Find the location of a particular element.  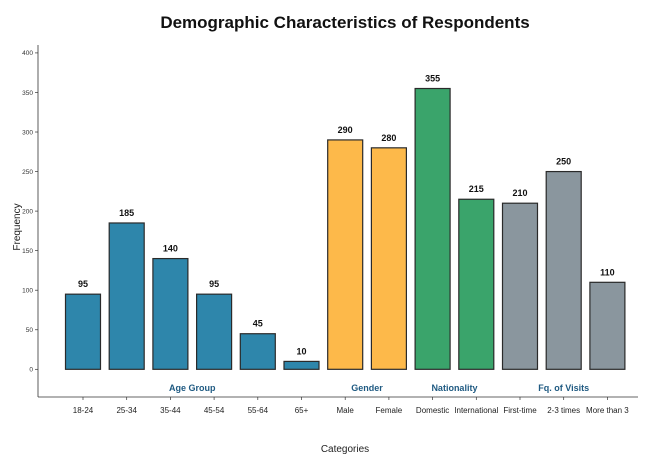

x-tick-label: International is located at coordinates (476, 410).